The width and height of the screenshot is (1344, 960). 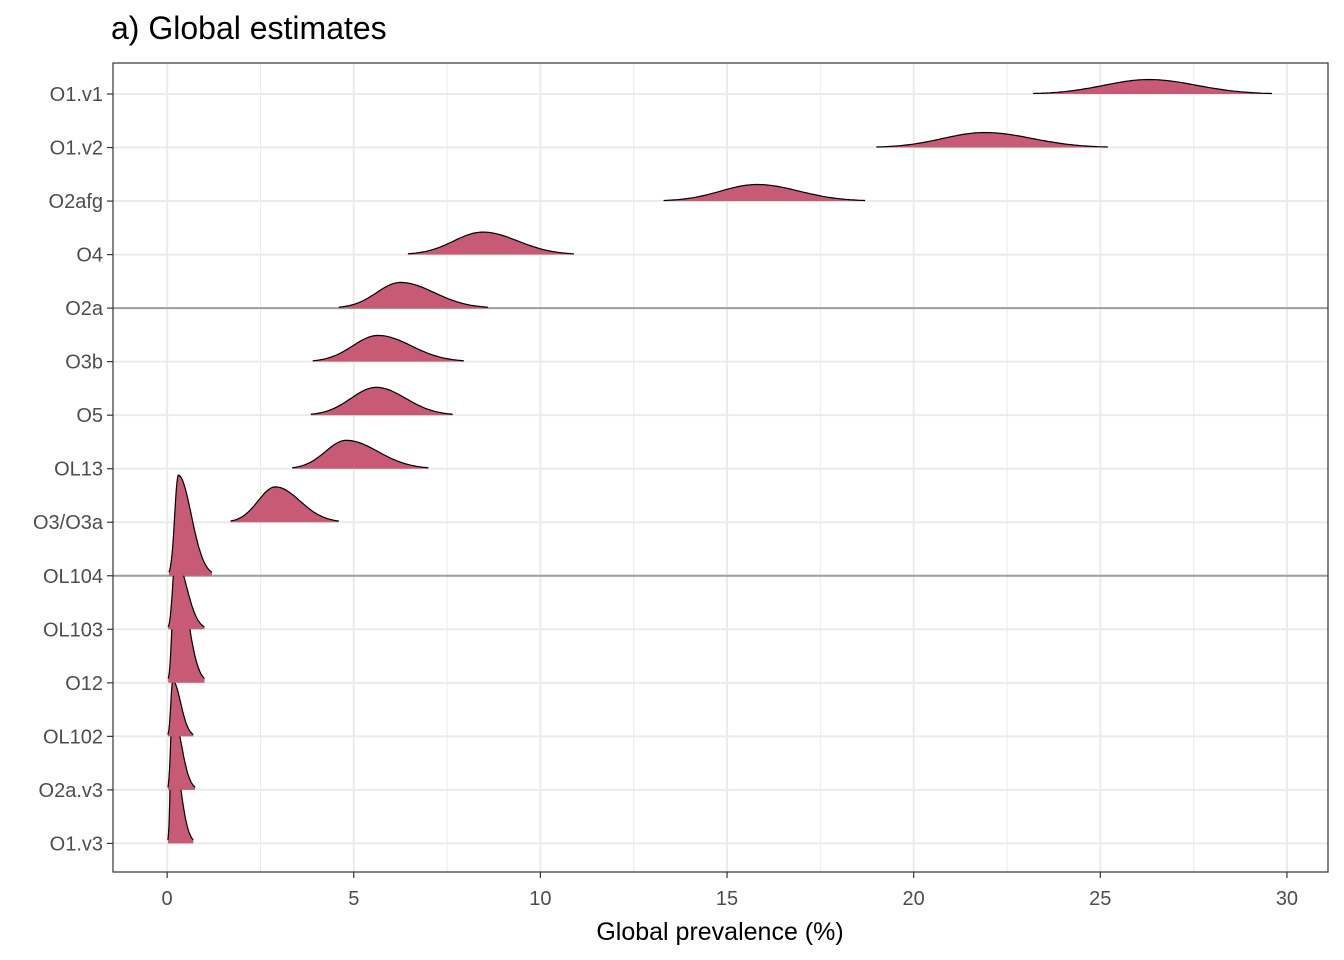 I want to click on x-tick-label: 15, so click(x=727, y=899).